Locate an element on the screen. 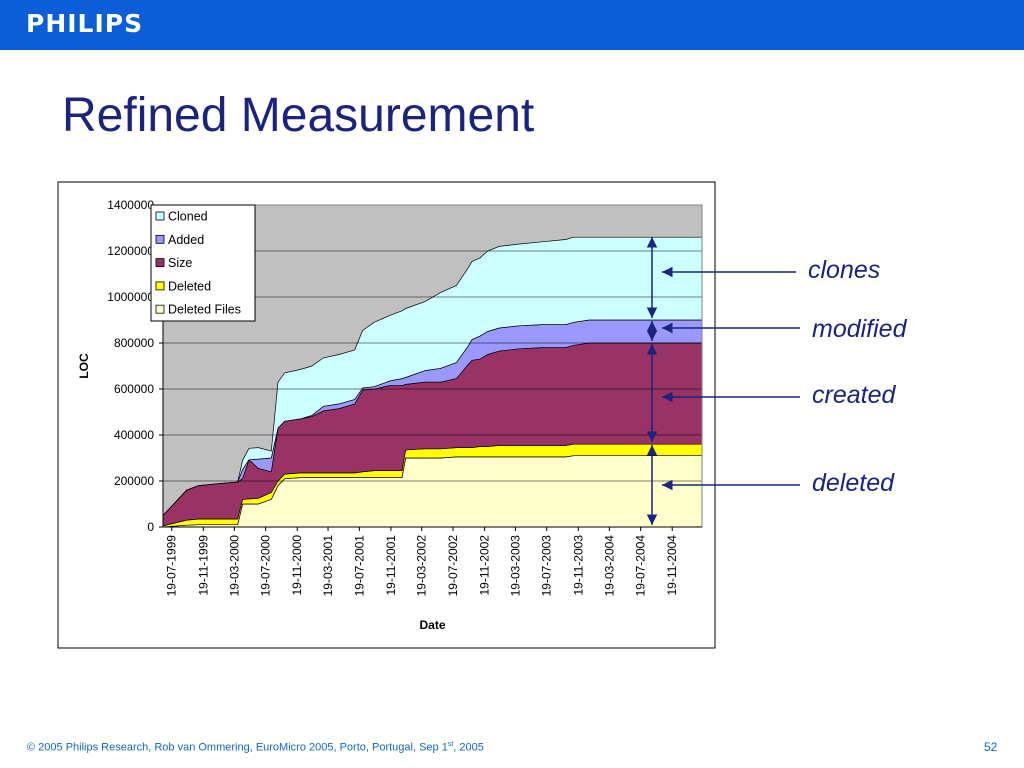  page-number: 52 is located at coordinates (991, 747).